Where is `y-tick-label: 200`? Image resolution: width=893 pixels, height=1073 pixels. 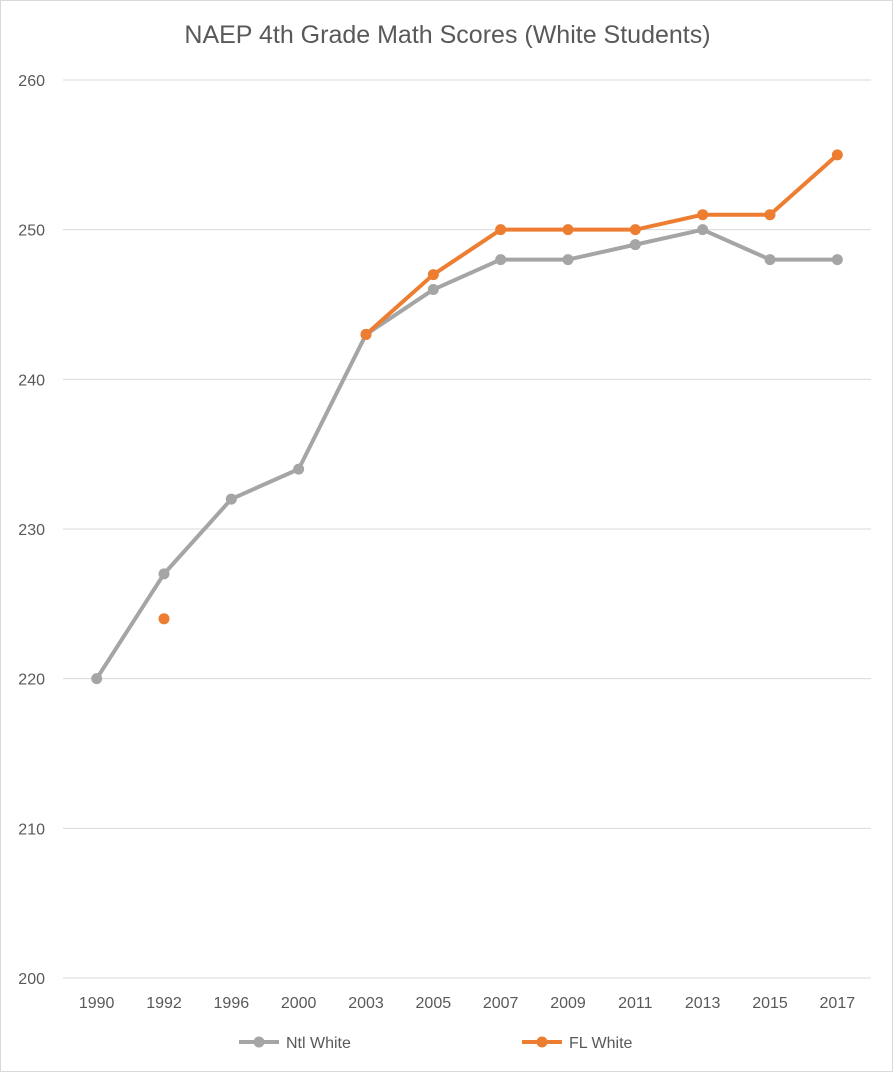 y-tick-label: 200 is located at coordinates (31, 979).